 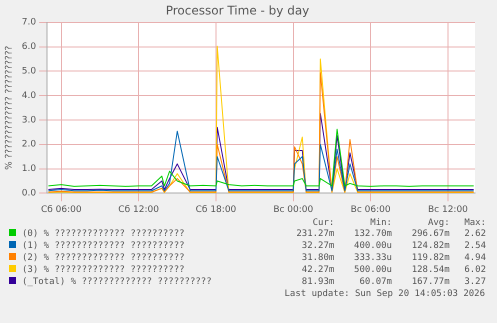 I want to click on text: 119.82m, so click(x=430, y=258).